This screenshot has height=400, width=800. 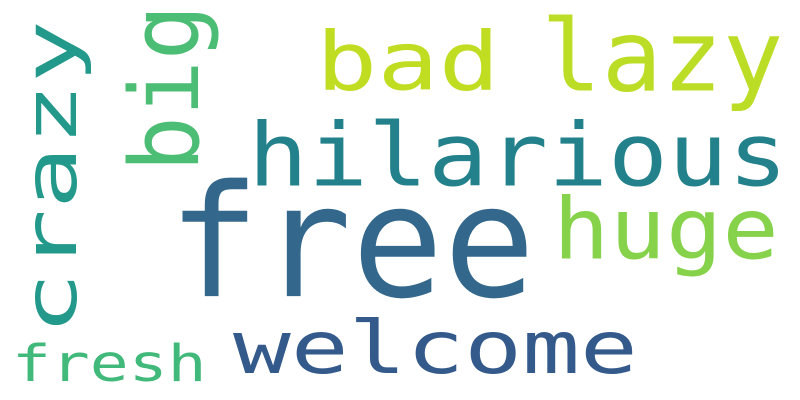 I want to click on word-bad: bad, so click(x=408, y=61).